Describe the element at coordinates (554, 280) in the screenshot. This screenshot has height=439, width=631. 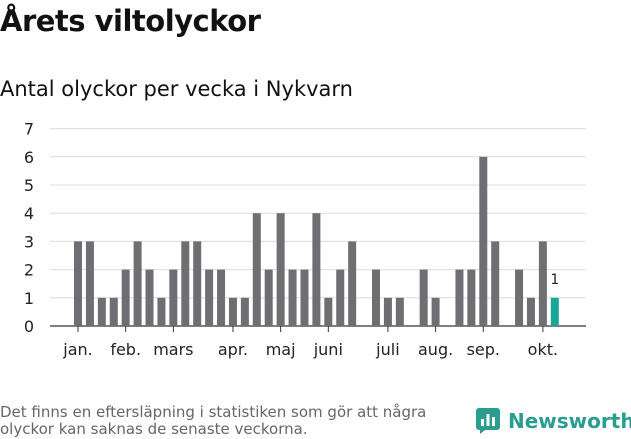
I see `bar-value-label: 1` at that location.